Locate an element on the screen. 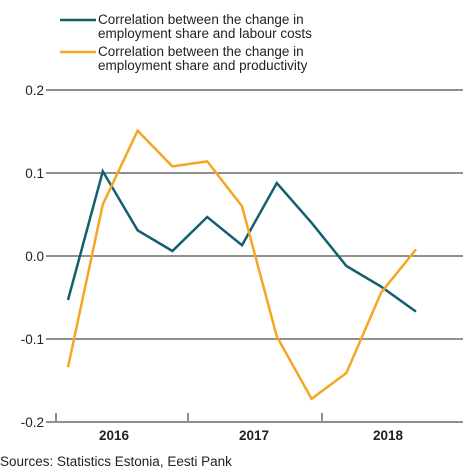 Image resolution: width=463 pixels, height=473 pixels. x-axis-ticks is located at coordinates (189, 417).